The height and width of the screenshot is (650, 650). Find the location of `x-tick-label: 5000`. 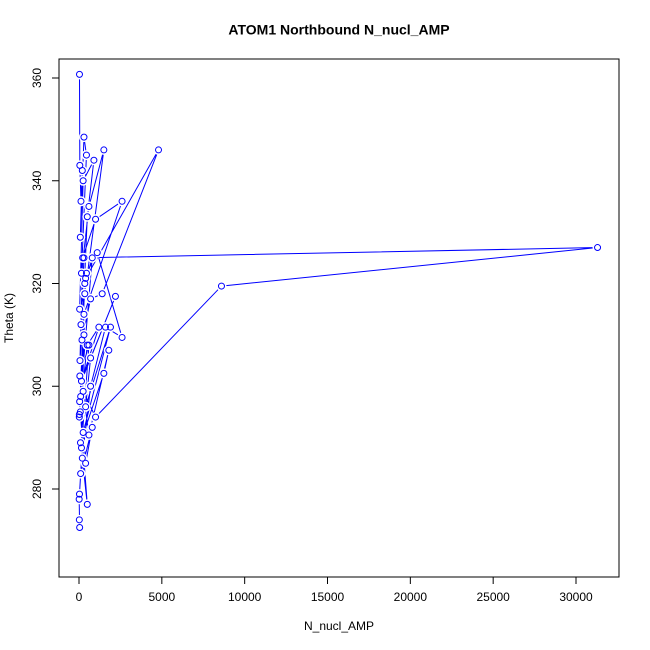

x-tick-label: 5000 is located at coordinates (161, 597).